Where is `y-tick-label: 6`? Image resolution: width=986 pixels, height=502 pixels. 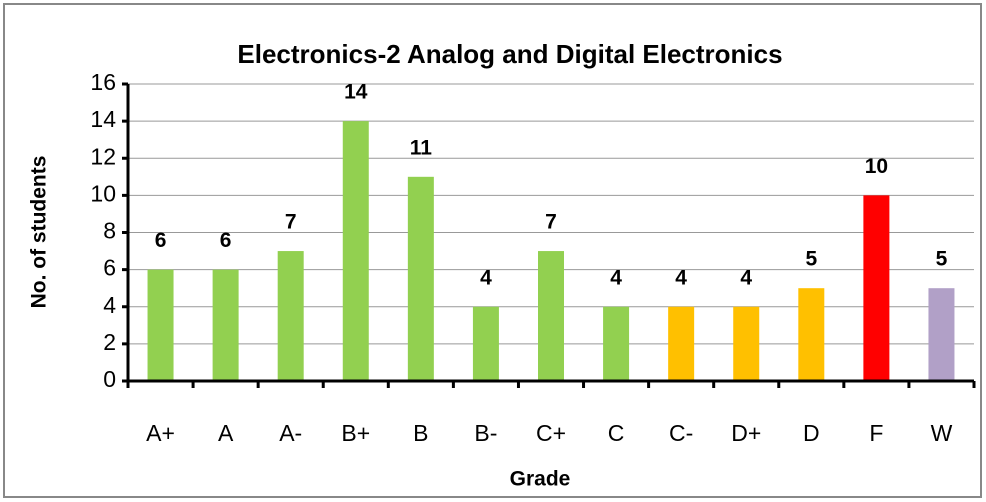
y-tick-label: 6 is located at coordinates (109, 268).